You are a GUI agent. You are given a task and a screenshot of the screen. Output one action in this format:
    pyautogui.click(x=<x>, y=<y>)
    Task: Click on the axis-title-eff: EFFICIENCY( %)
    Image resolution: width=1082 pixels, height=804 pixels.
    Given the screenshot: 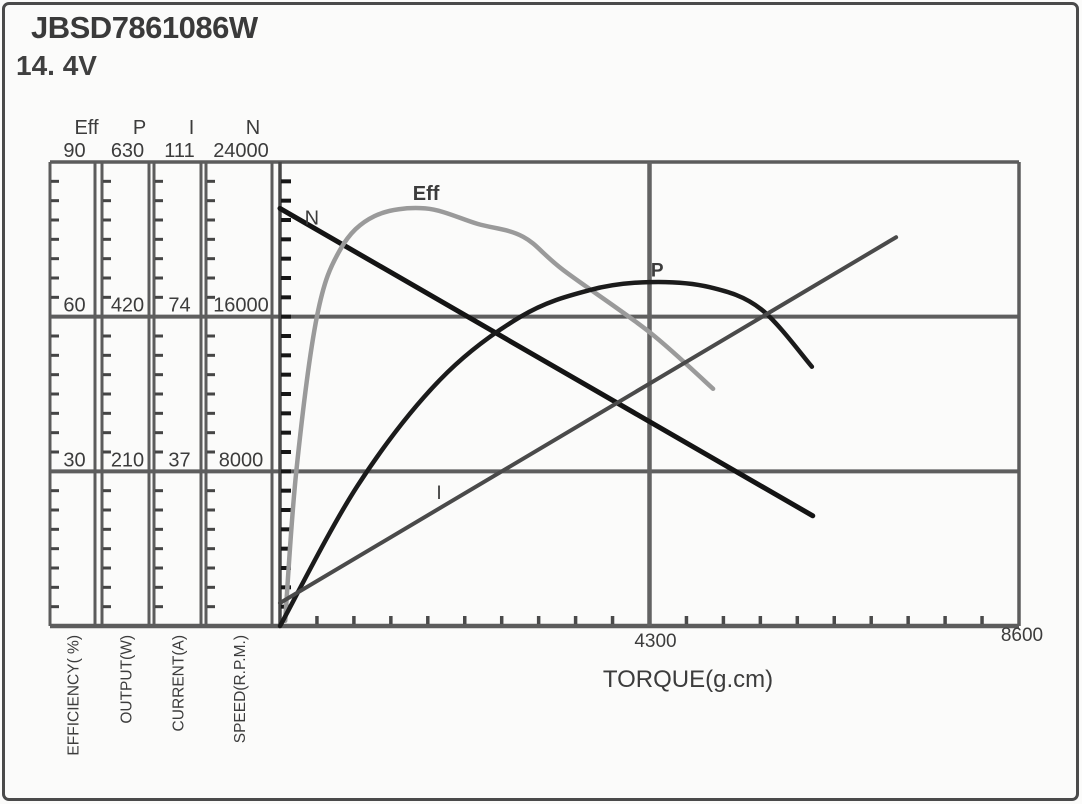 What is the action you would take?
    pyautogui.click(x=74, y=695)
    